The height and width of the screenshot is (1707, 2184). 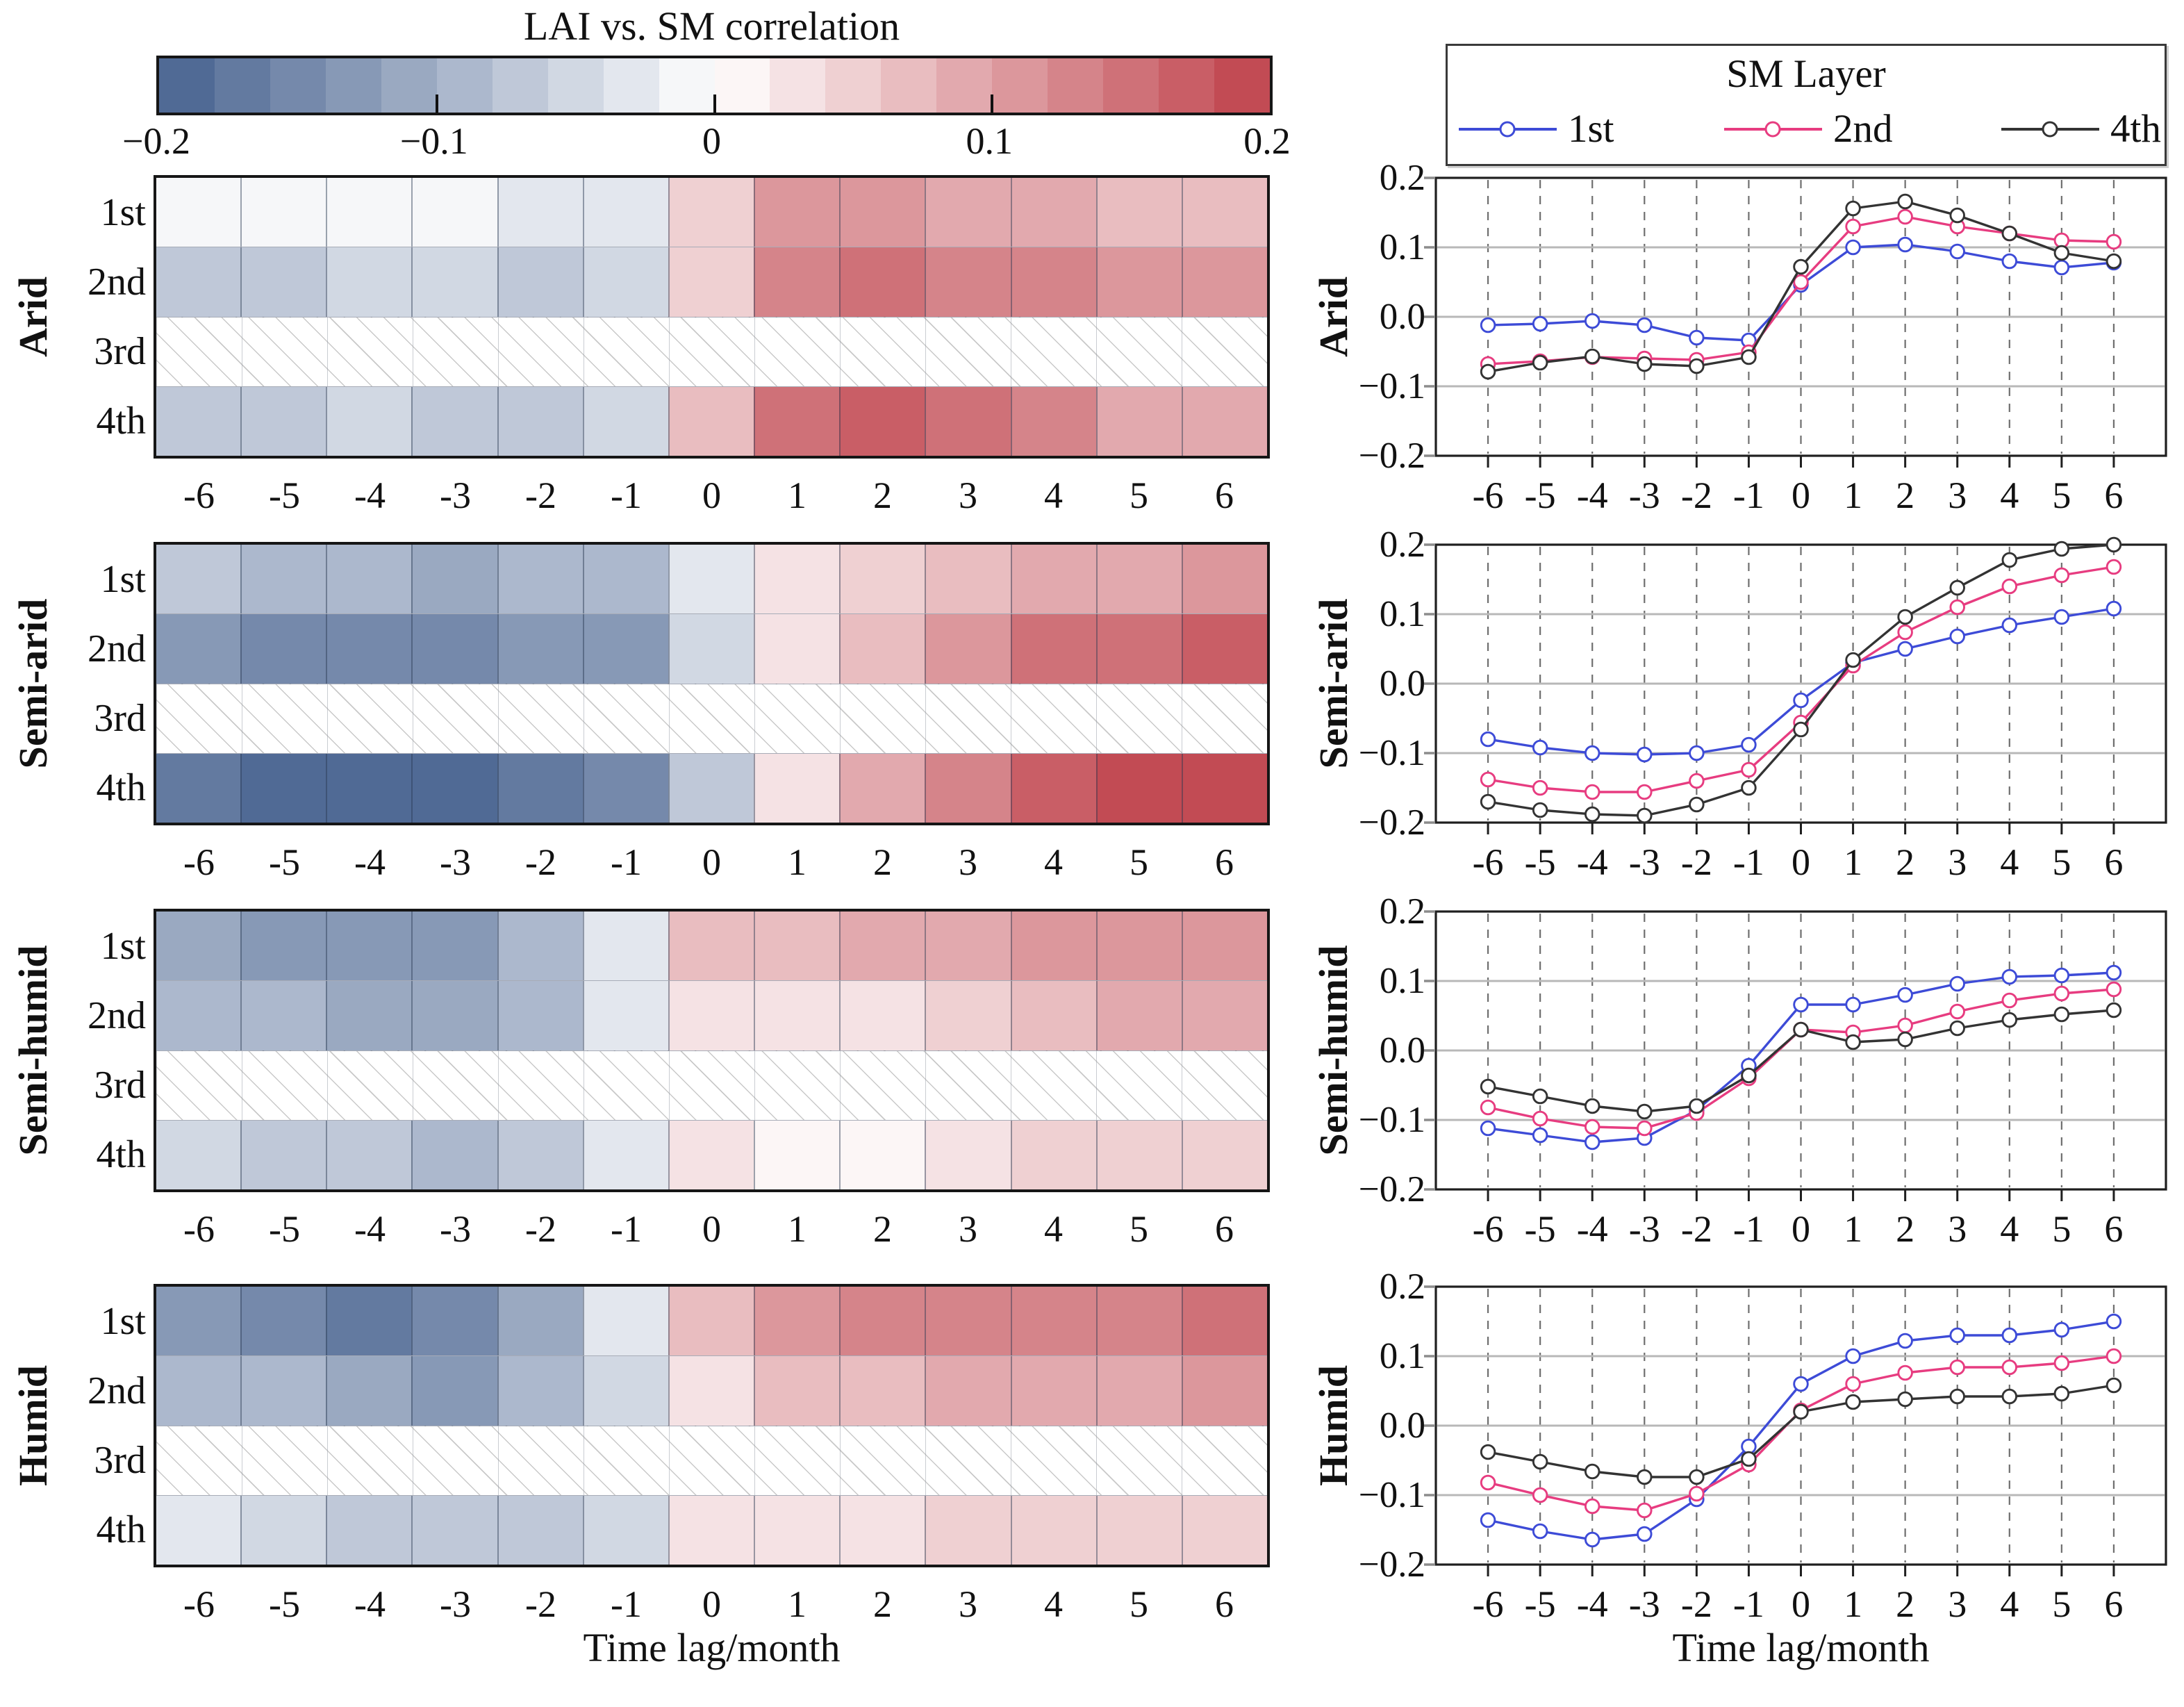 I want to click on heatmap-xtick-label: -4, so click(x=370, y=1229).